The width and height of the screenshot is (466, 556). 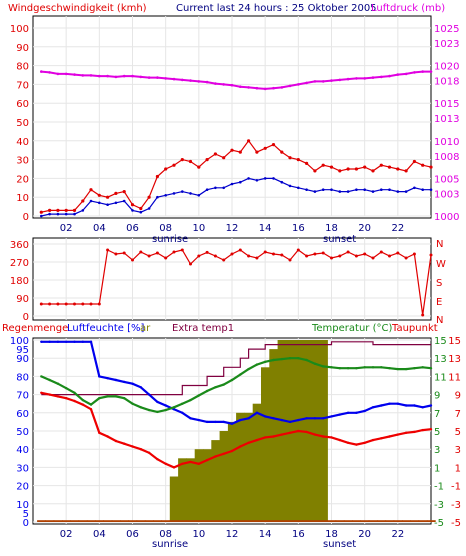 What do you see at coordinates (198, 228) in the screenshot?
I see `x-tick-top: 10` at bounding box center [198, 228].